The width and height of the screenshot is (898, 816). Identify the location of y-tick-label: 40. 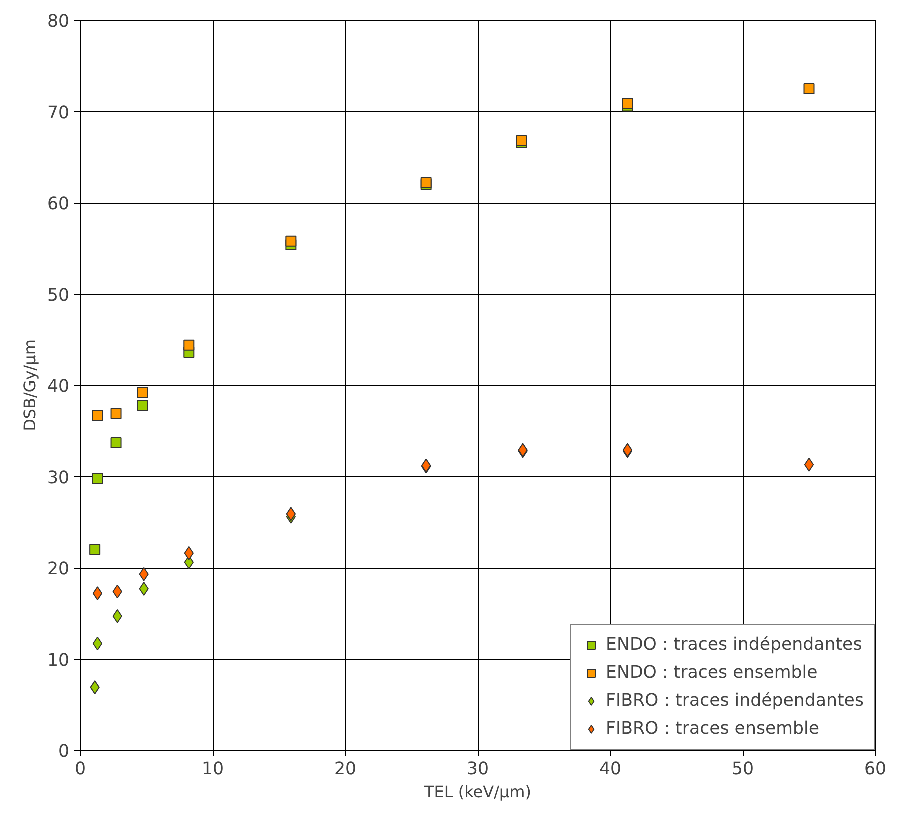
(58, 387).